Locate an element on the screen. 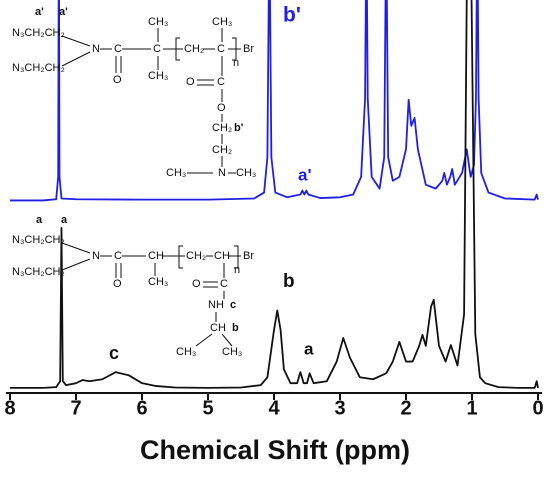  x-tick-label: 1 is located at coordinates (471, 408).